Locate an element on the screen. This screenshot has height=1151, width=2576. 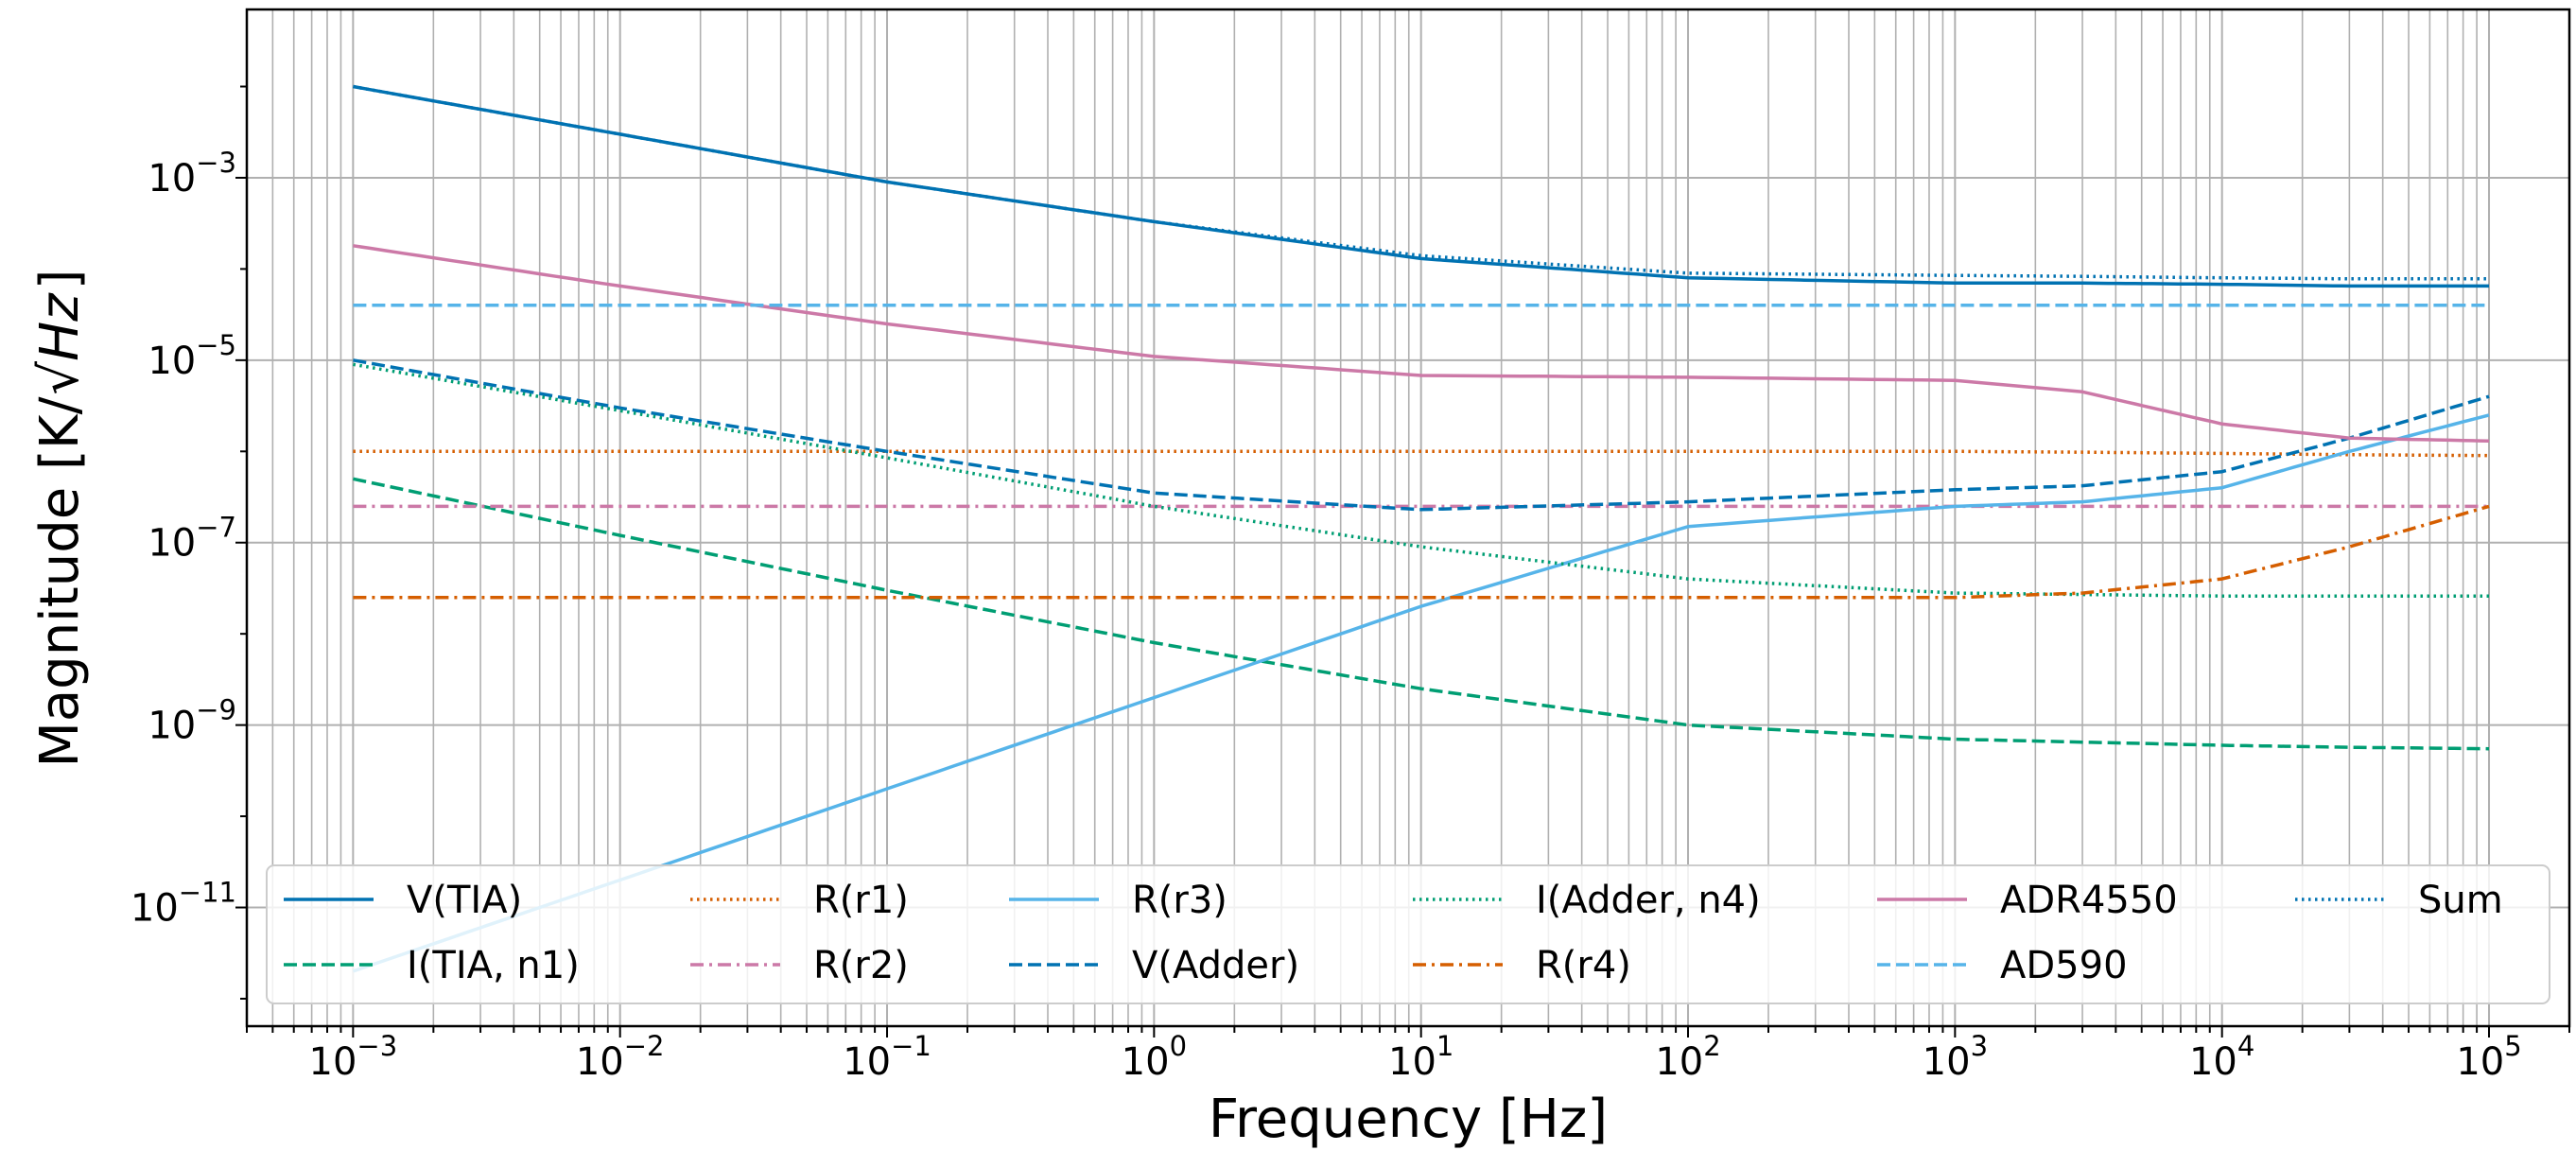
y-tick-label: 10⁻⁵ is located at coordinates (192, 356).